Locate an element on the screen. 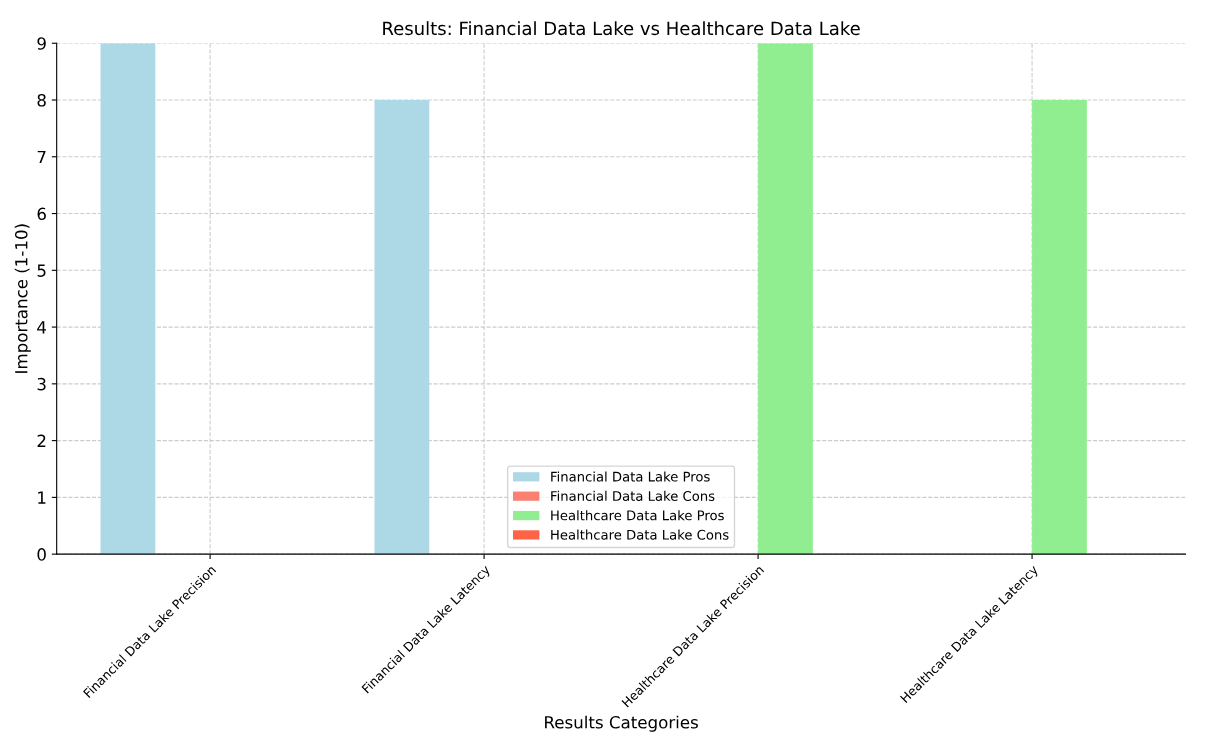 This screenshot has height=733, width=1206. legend-label: Healthcare Data Lake Cons is located at coordinates (640, 534).